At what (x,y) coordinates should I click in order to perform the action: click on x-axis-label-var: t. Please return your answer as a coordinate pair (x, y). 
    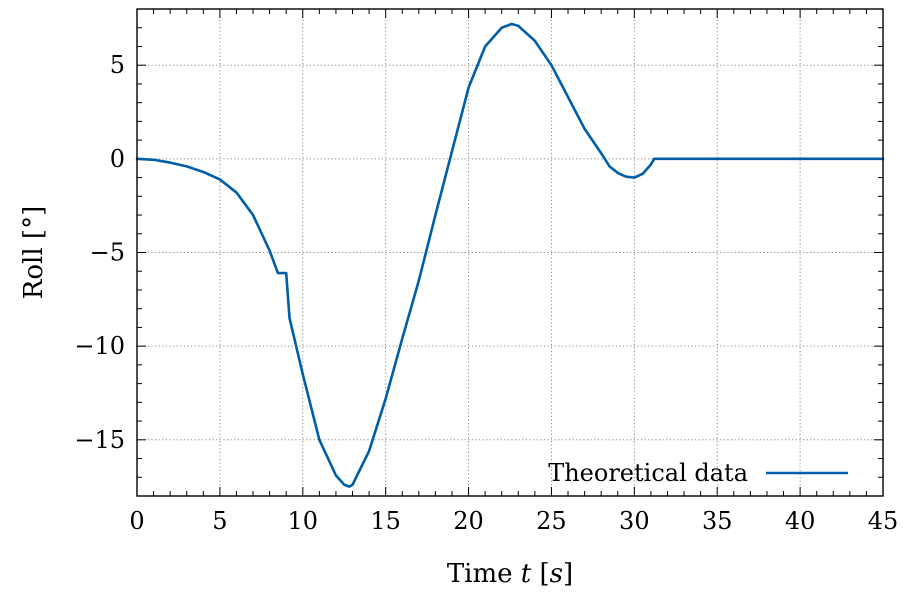
    Looking at the image, I should click on (526, 574).